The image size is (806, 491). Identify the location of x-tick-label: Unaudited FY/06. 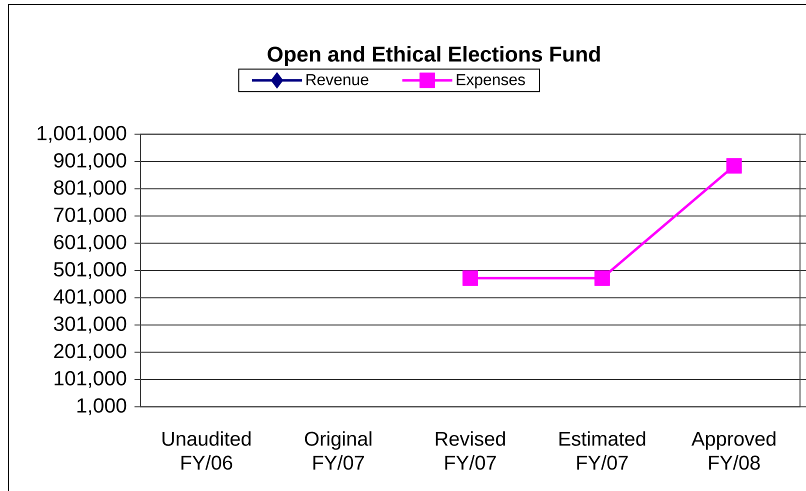
(206, 450).